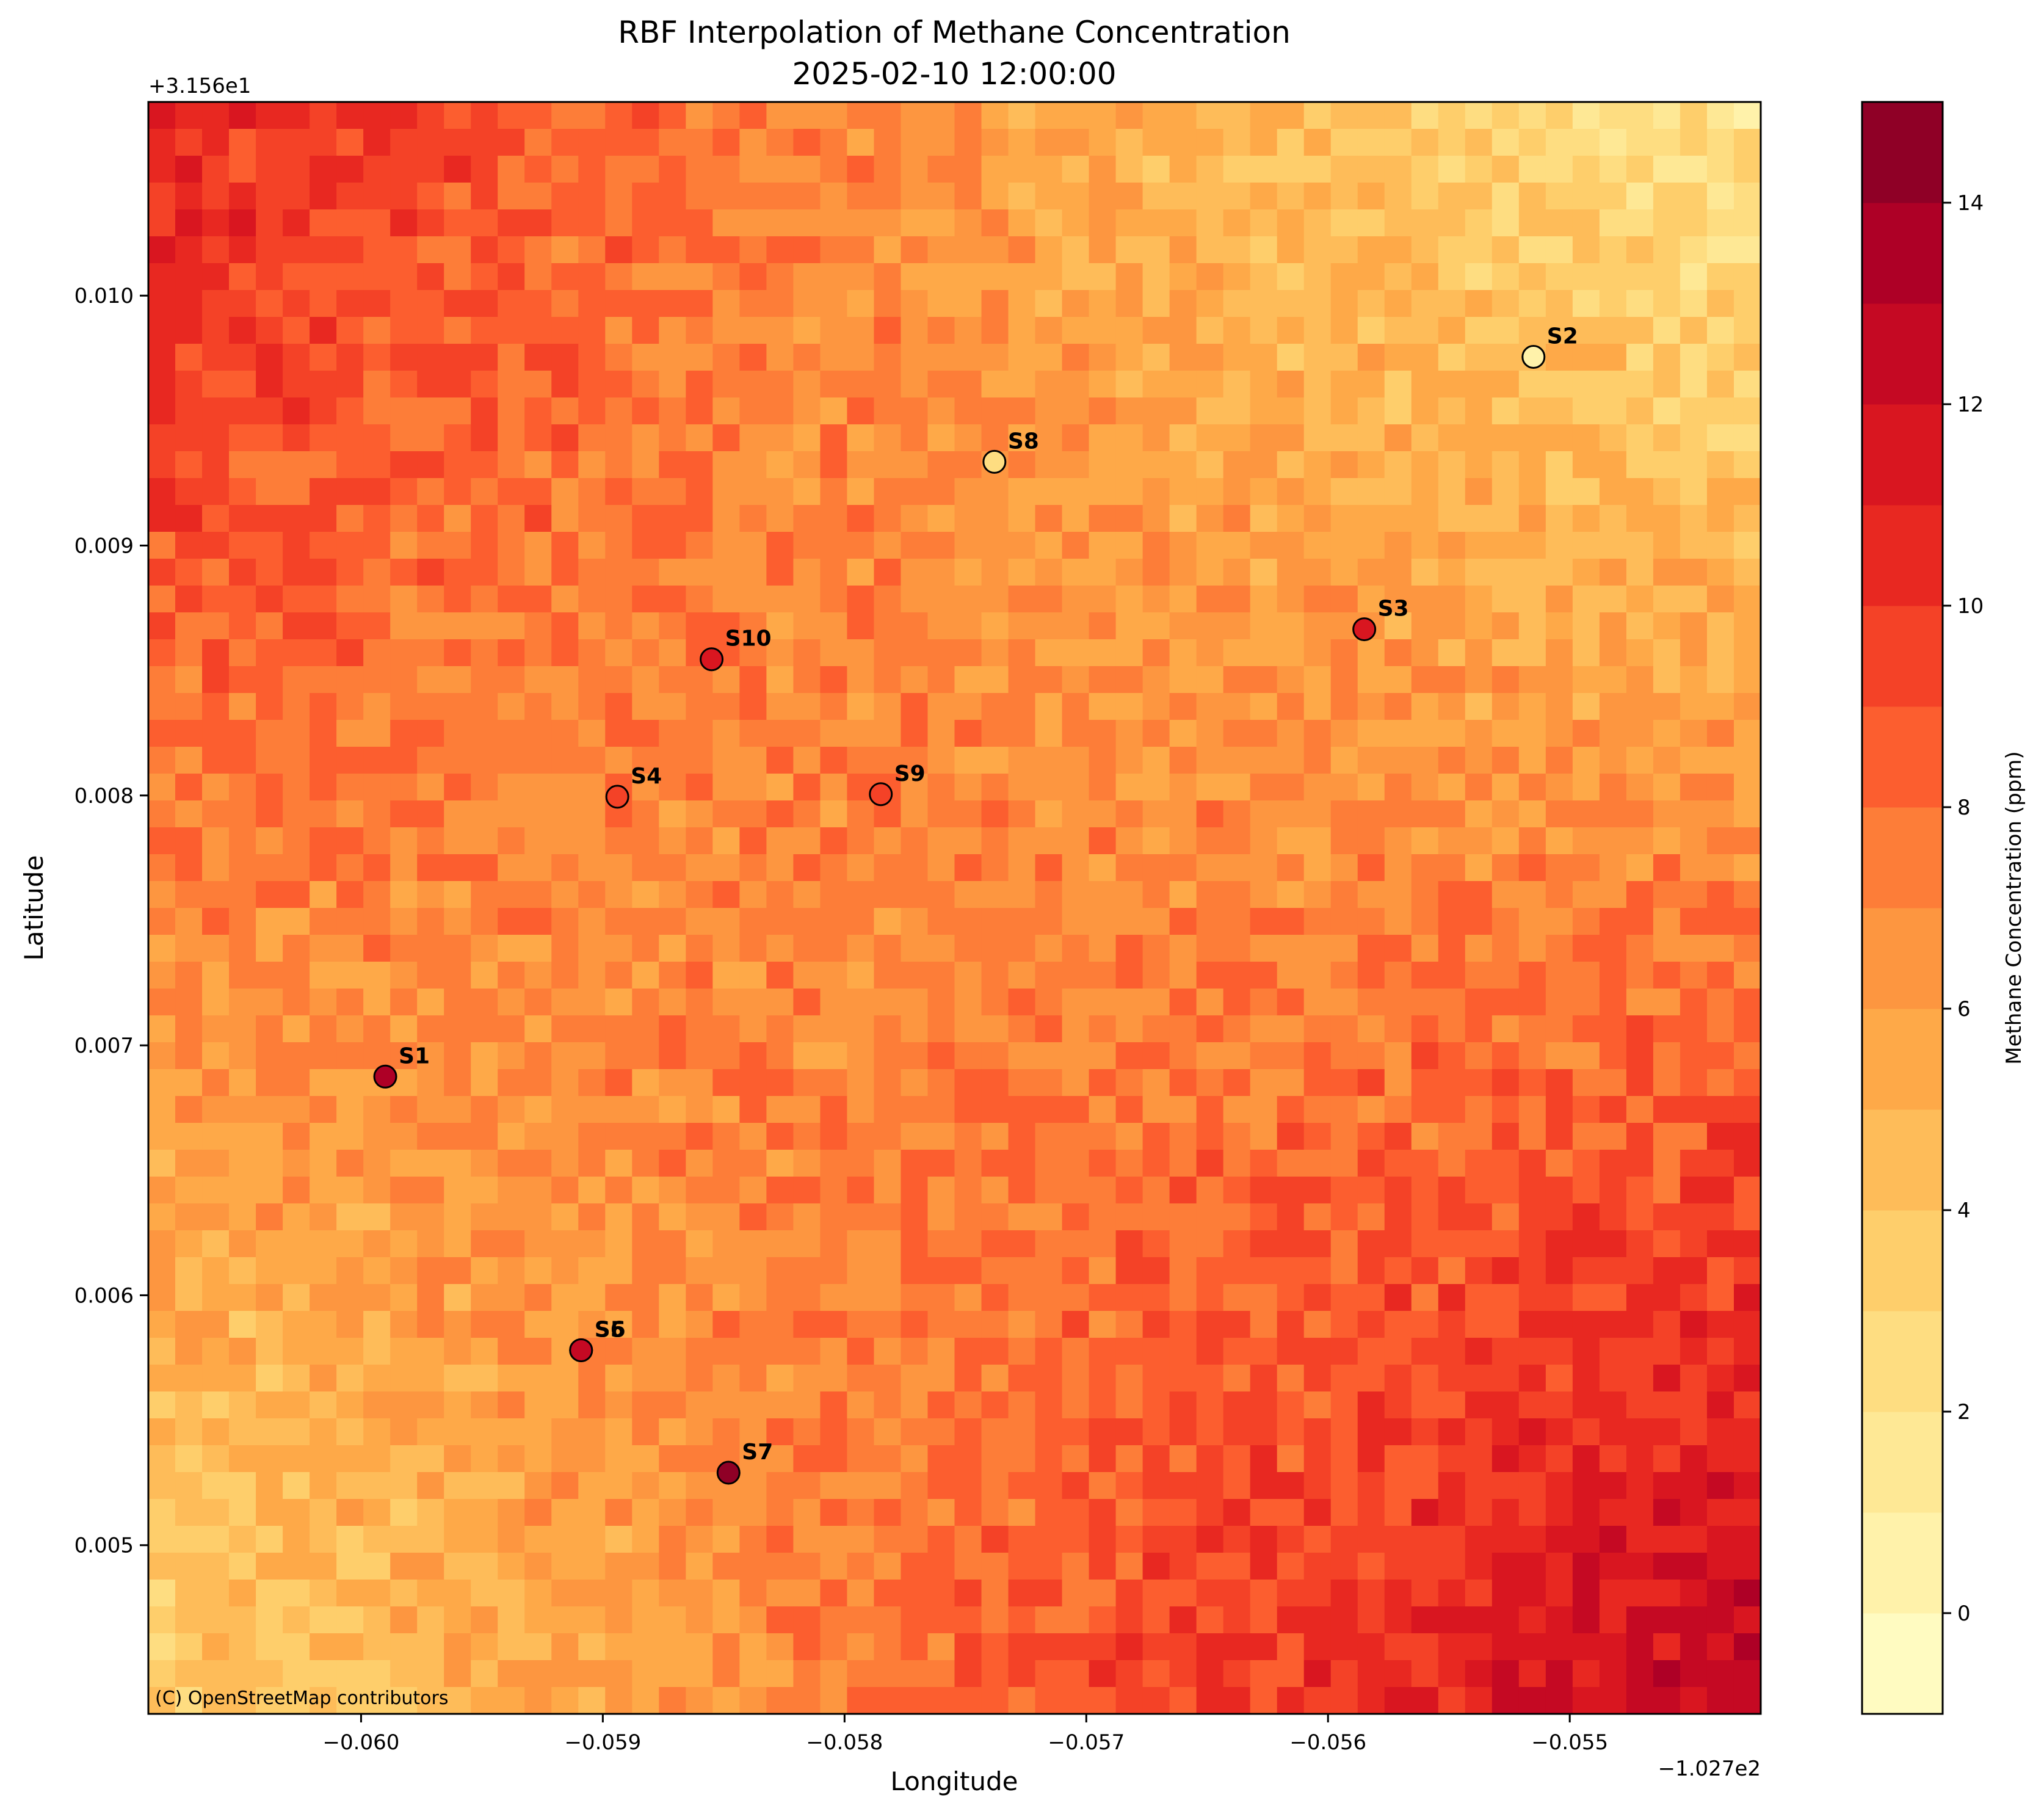  Describe the element at coordinates (1971, 405) in the screenshot. I see `colorbar-tick-label: 12` at that location.